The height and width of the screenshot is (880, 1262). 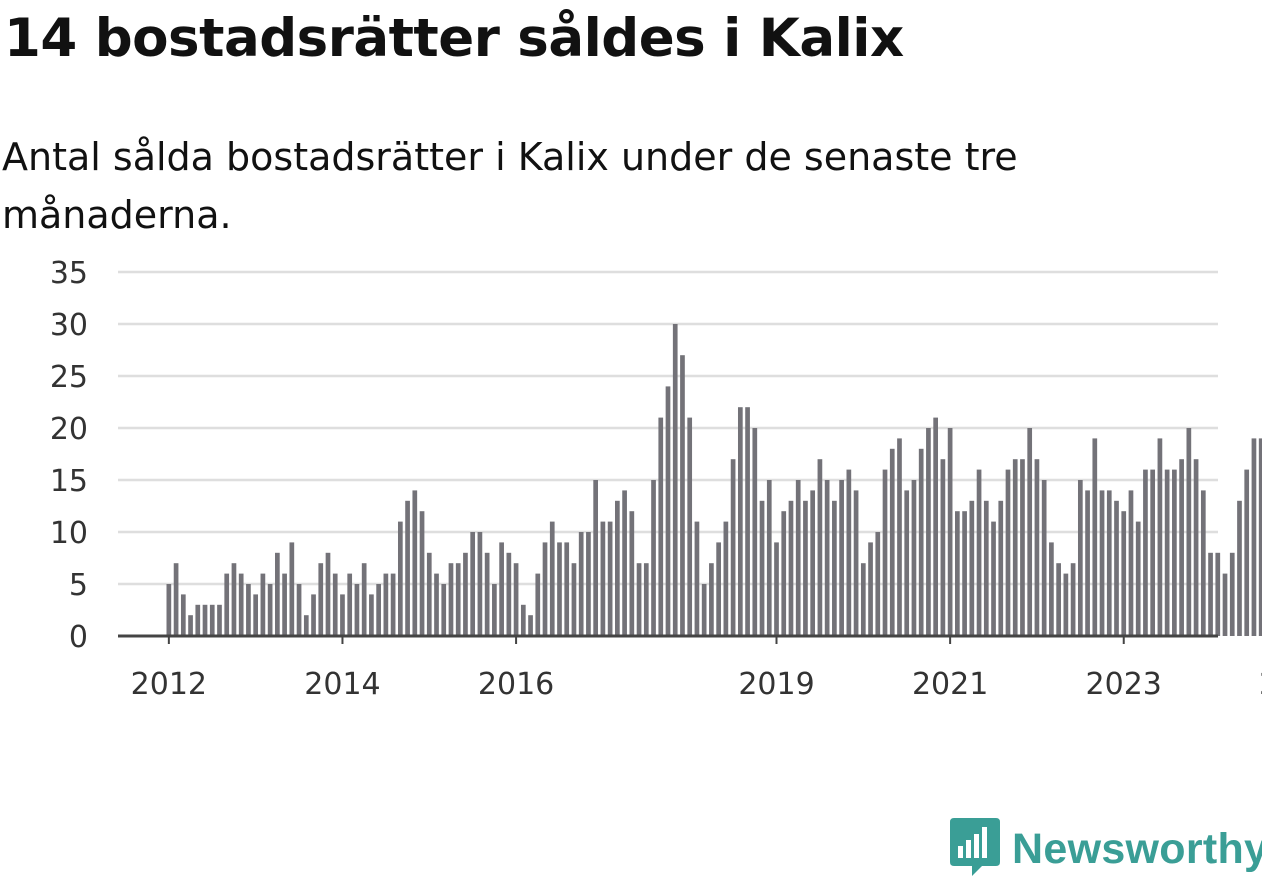 What do you see at coordinates (950, 684) in the screenshot?
I see `x-tick-label-2021: 2021` at bounding box center [950, 684].